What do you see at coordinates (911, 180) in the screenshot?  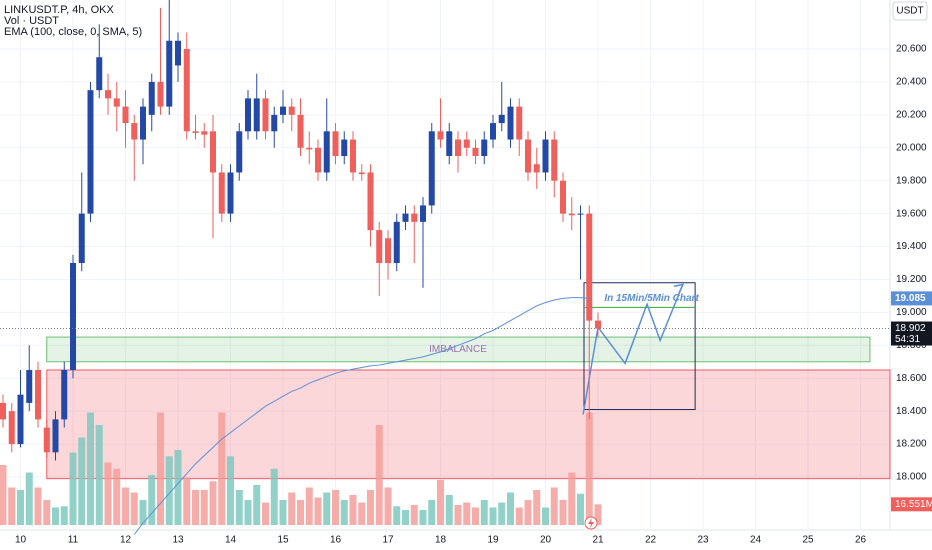 I see `y-tick-label: 19.800` at bounding box center [911, 180].